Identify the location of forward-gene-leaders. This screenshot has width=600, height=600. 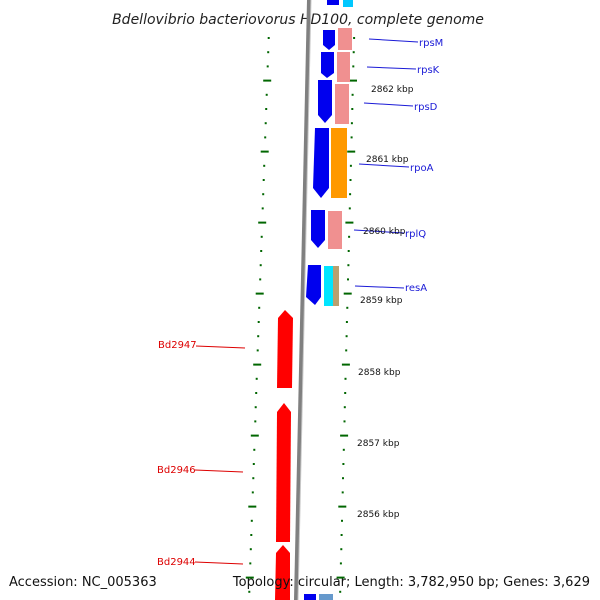
(386, 163).